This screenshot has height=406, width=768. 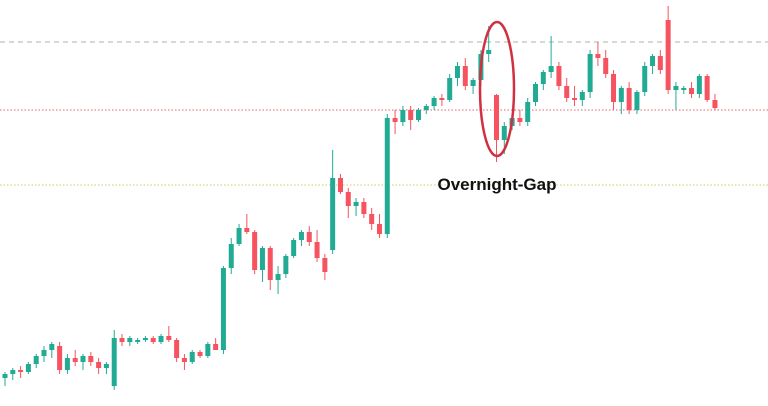 What do you see at coordinates (497, 89) in the screenshot?
I see `gap-highlight` at bounding box center [497, 89].